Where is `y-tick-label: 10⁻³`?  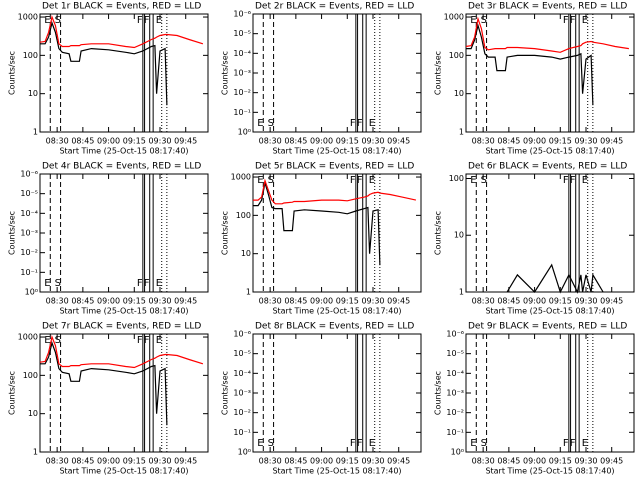 y-tick-label: 10⁻³ is located at coordinates (29, 233).